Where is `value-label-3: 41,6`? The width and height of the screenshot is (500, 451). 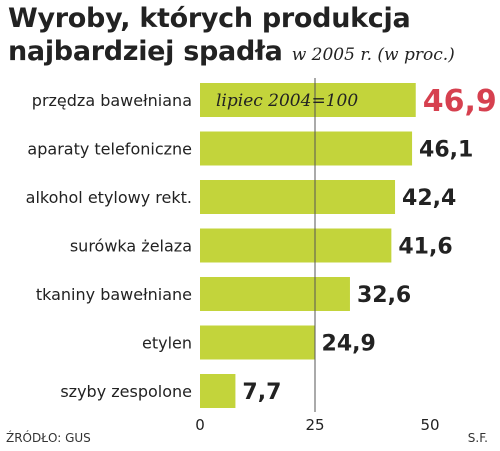
value-label-3: 41,6 is located at coordinates (425, 247).